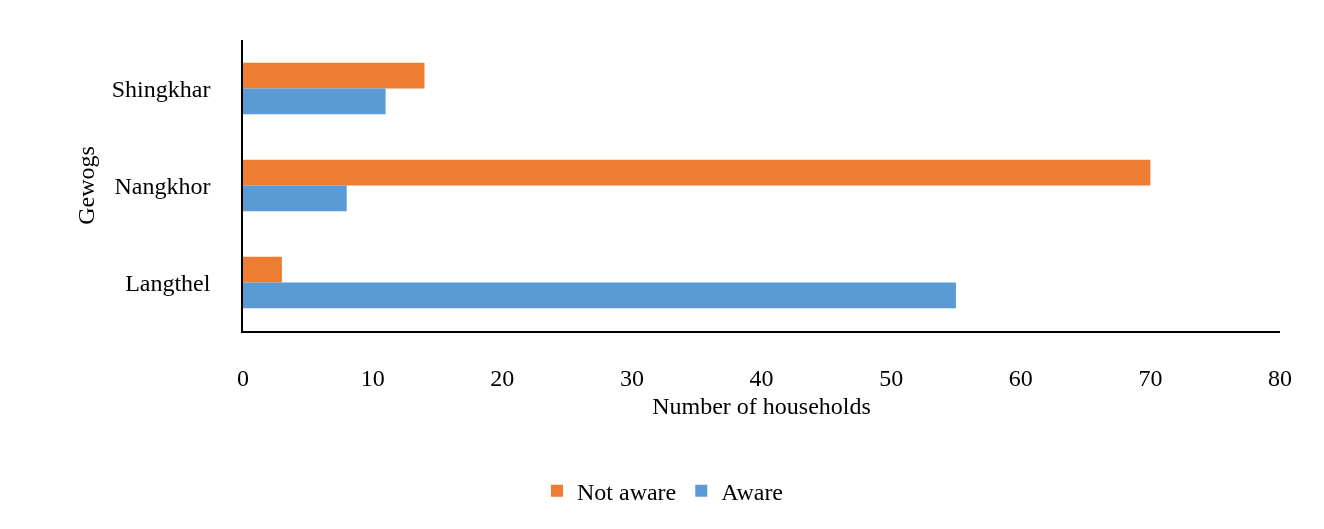 This screenshot has height=529, width=1324. I want to click on y-tick-label: Nangkhor, so click(162, 185).